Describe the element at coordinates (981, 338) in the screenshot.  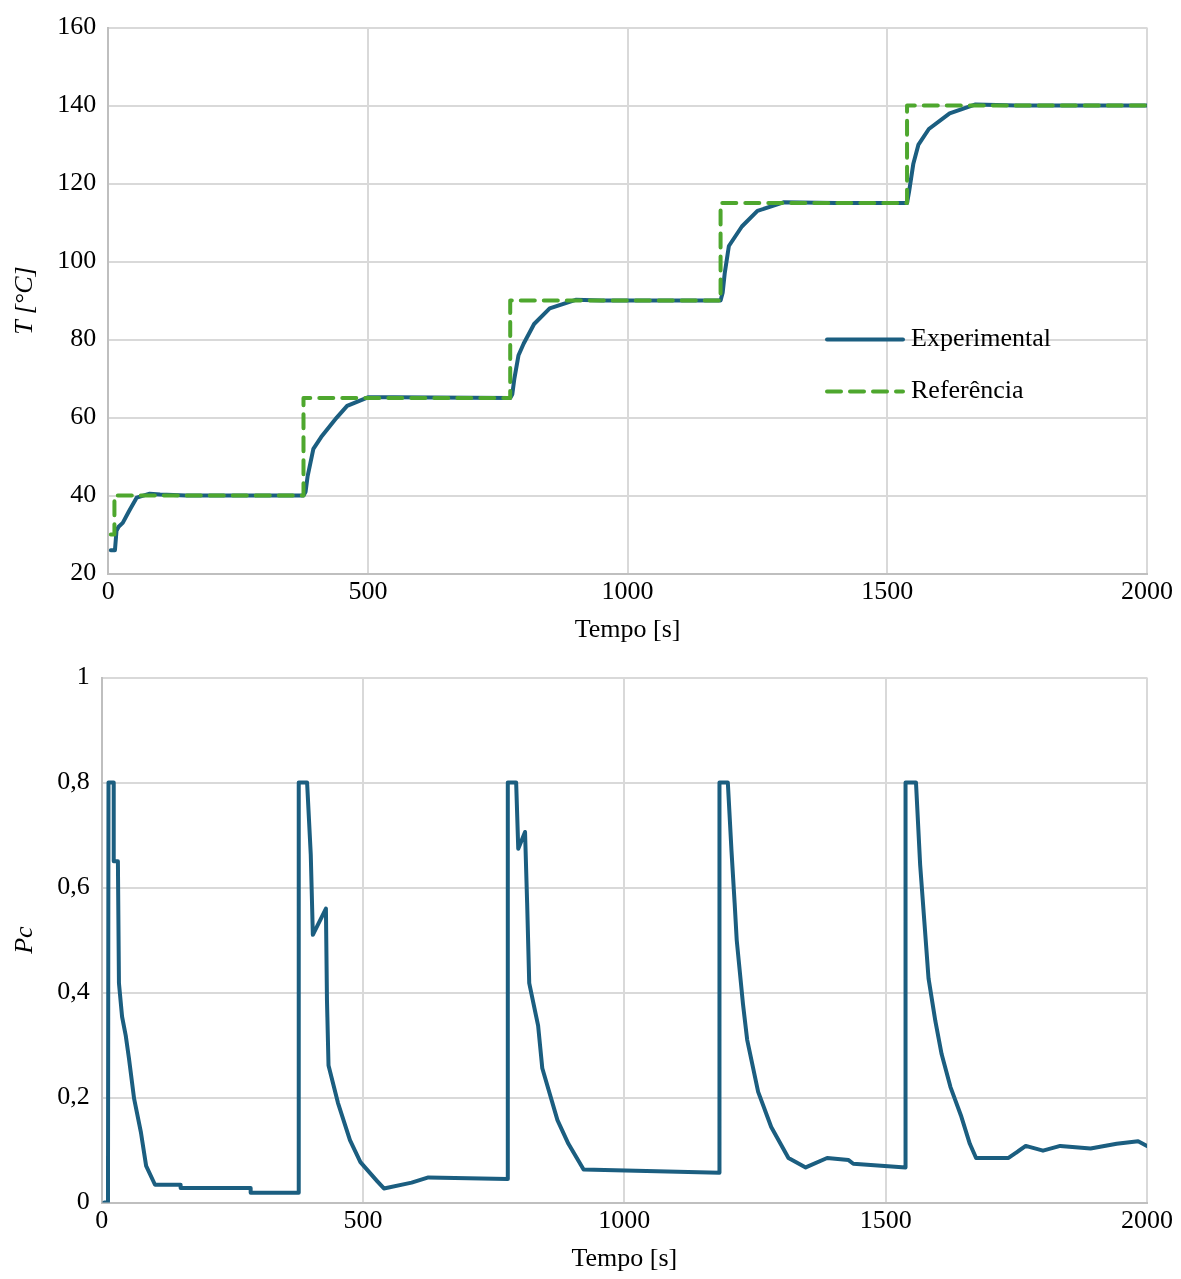
I see `legend-label: Experimental` at that location.